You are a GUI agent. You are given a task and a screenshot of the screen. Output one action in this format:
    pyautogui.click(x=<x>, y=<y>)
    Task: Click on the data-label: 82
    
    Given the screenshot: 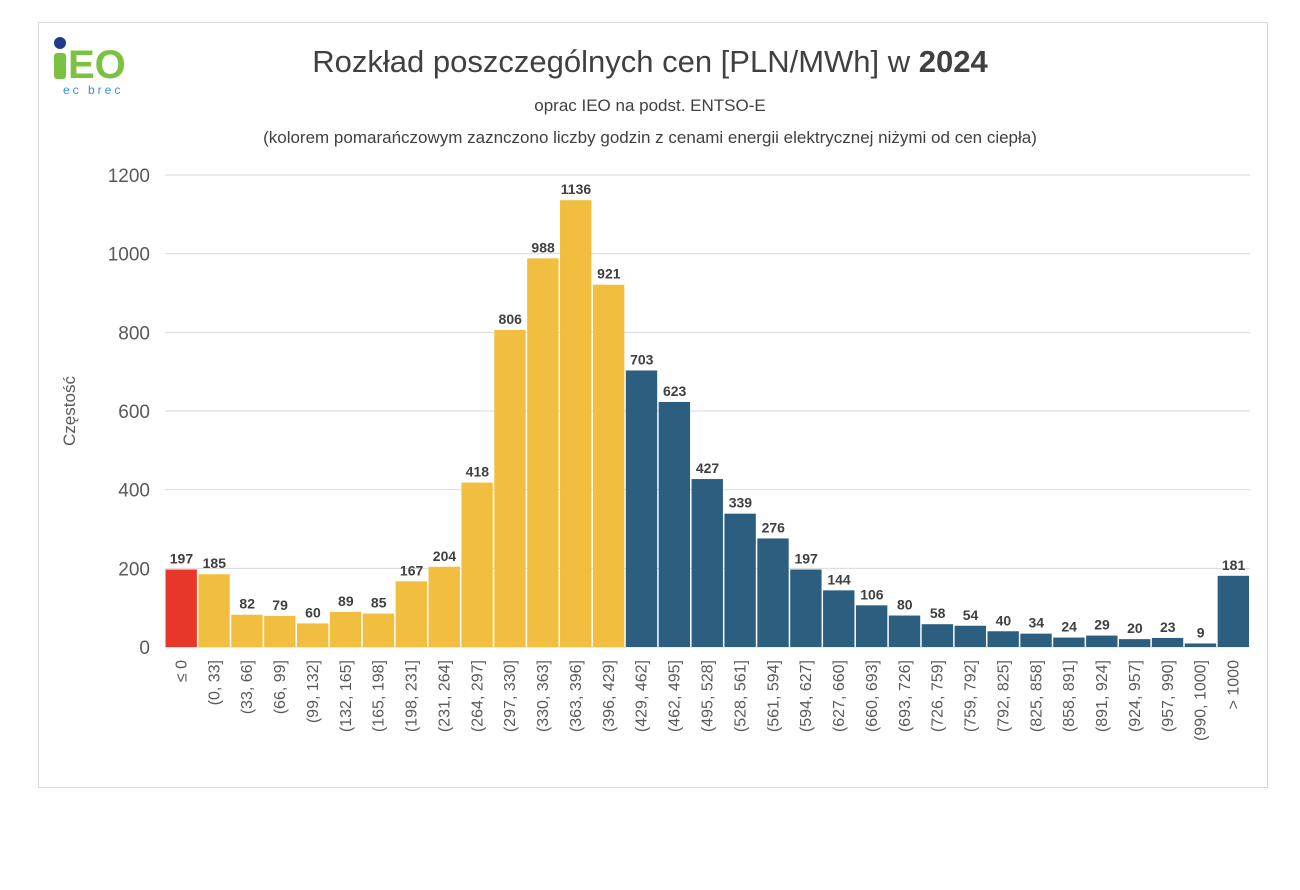 What is the action you would take?
    pyautogui.click(x=247, y=604)
    